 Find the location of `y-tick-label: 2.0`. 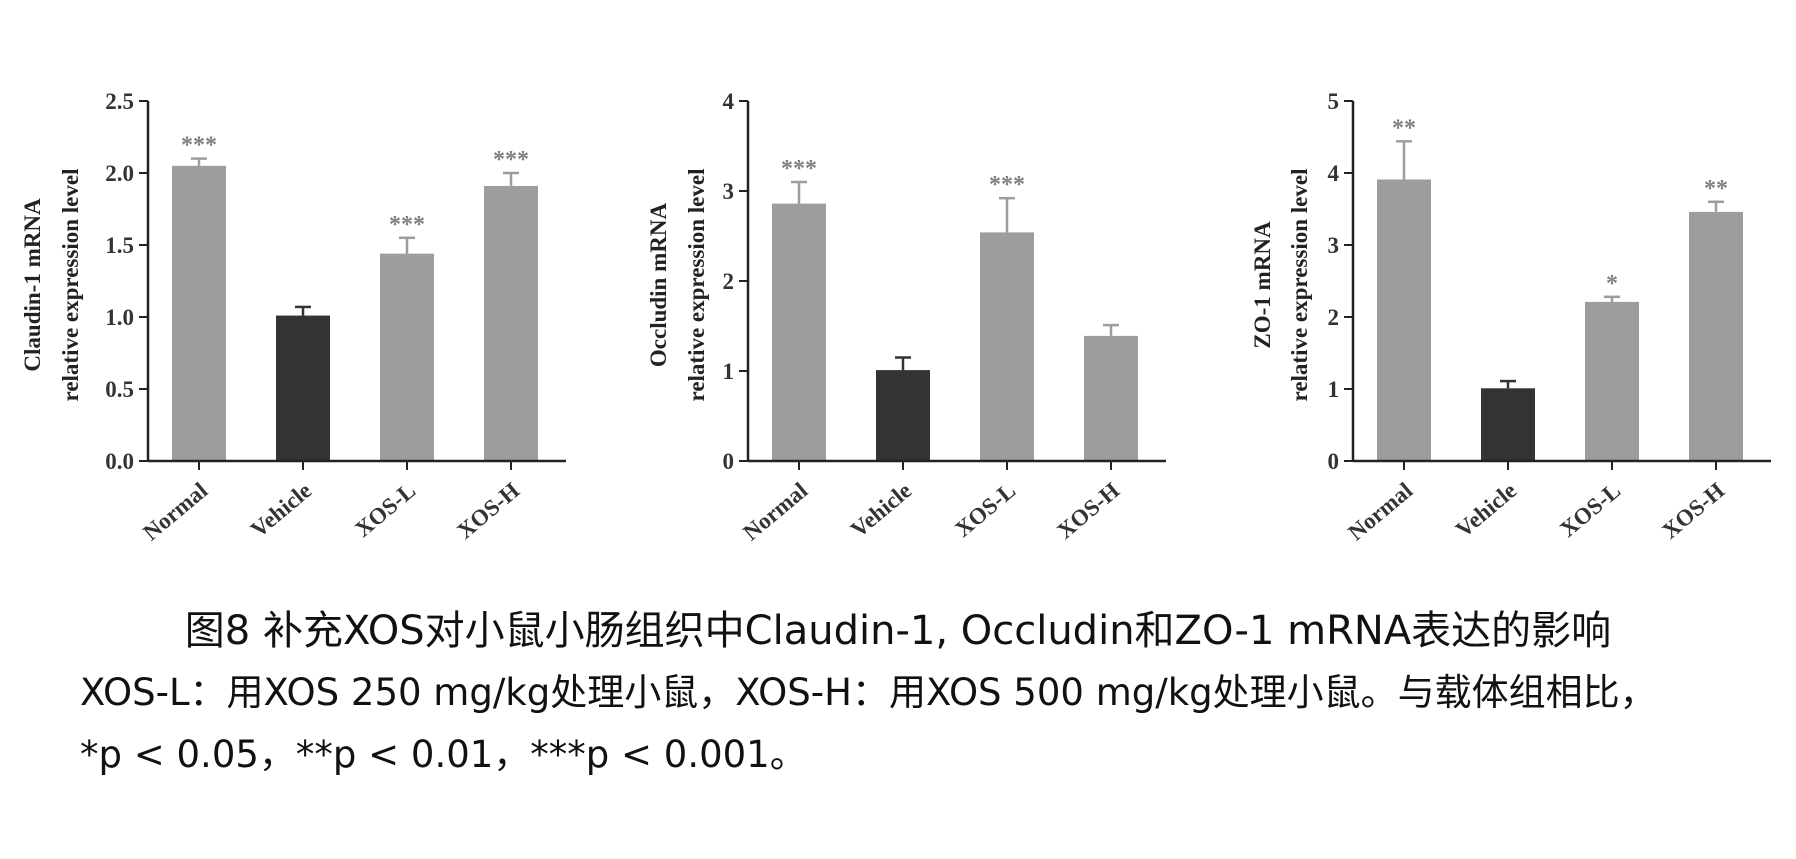

y-tick-label: 2.0 is located at coordinates (119, 173).